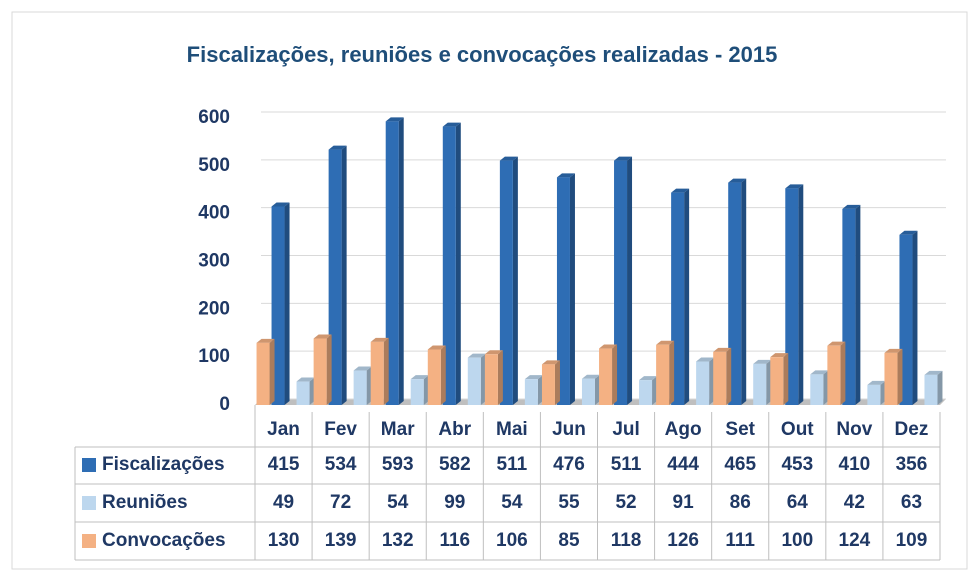 This screenshot has height=579, width=979. Describe the element at coordinates (625, 429) in the screenshot. I see `category-label: Jul` at that location.